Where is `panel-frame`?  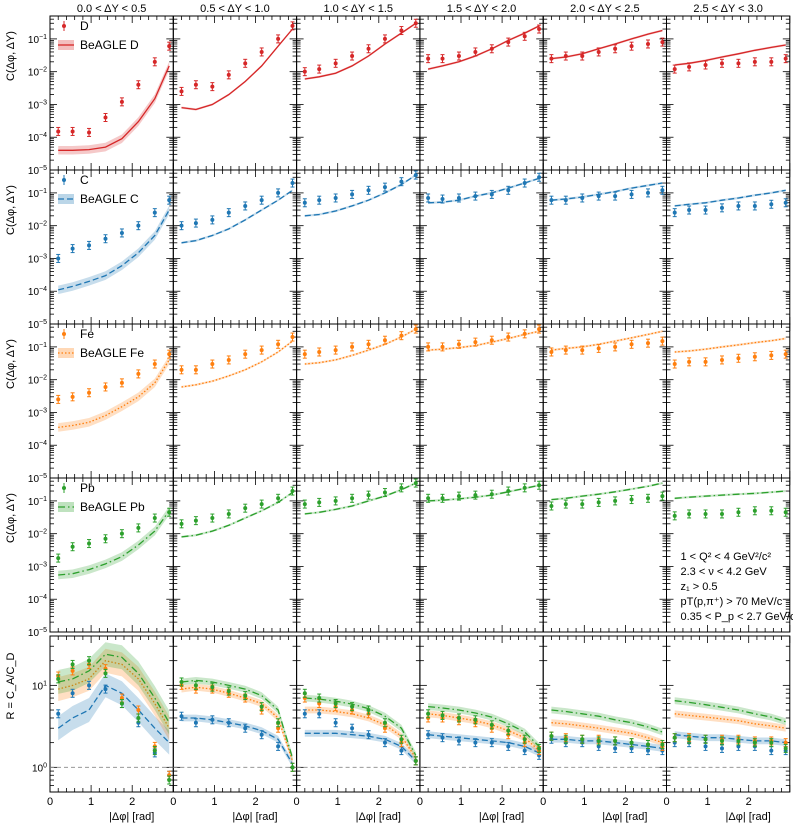
panel-frame is located at coordinates (358, 401).